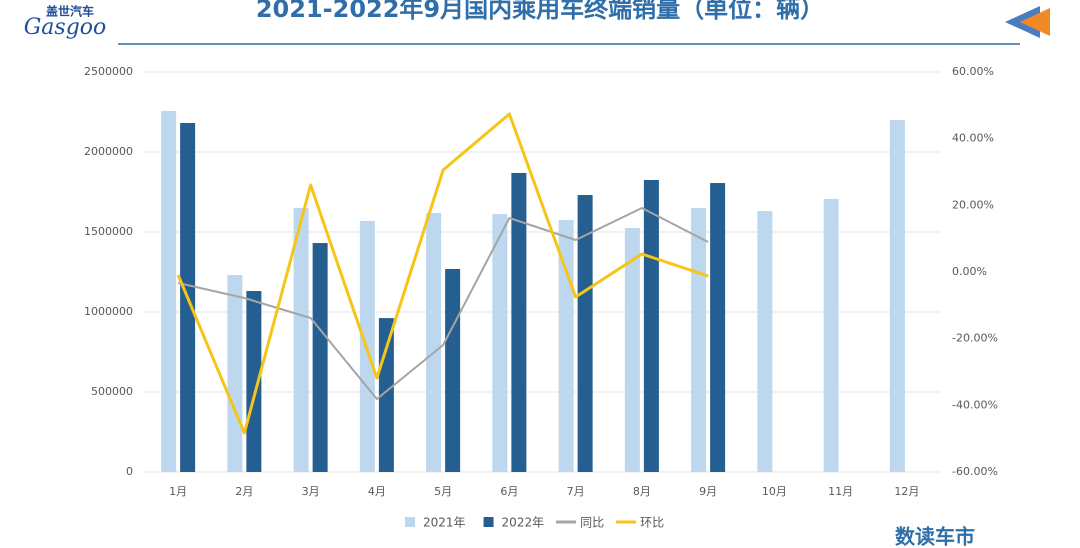  What do you see at coordinates (576, 491) in the screenshot?
I see `x-tick-label: 7月` at bounding box center [576, 491].